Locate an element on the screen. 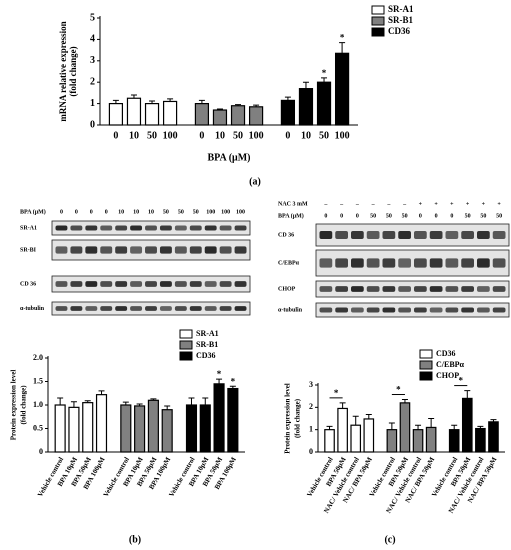 The image size is (511, 550). x-axis-label: BPA (μM) is located at coordinates (229, 157).